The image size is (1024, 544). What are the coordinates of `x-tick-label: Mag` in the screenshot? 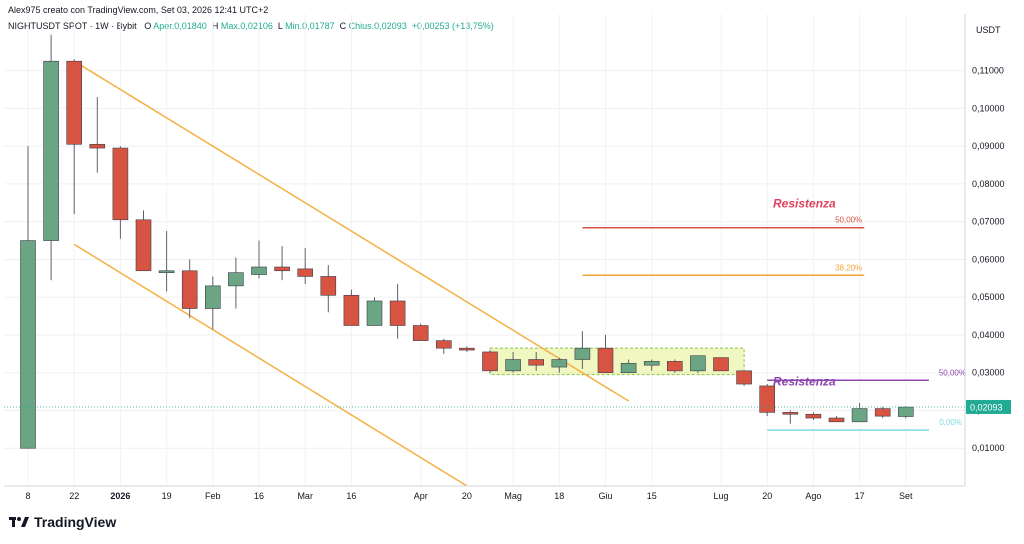 It's located at (513, 496).